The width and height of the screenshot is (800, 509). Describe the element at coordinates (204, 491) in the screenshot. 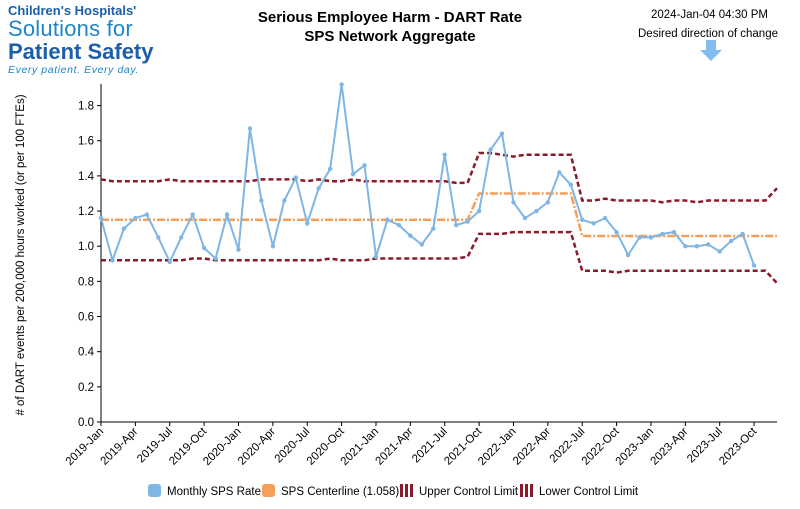

I see `legend-item-rate: Monthly SPS Rate` at that location.